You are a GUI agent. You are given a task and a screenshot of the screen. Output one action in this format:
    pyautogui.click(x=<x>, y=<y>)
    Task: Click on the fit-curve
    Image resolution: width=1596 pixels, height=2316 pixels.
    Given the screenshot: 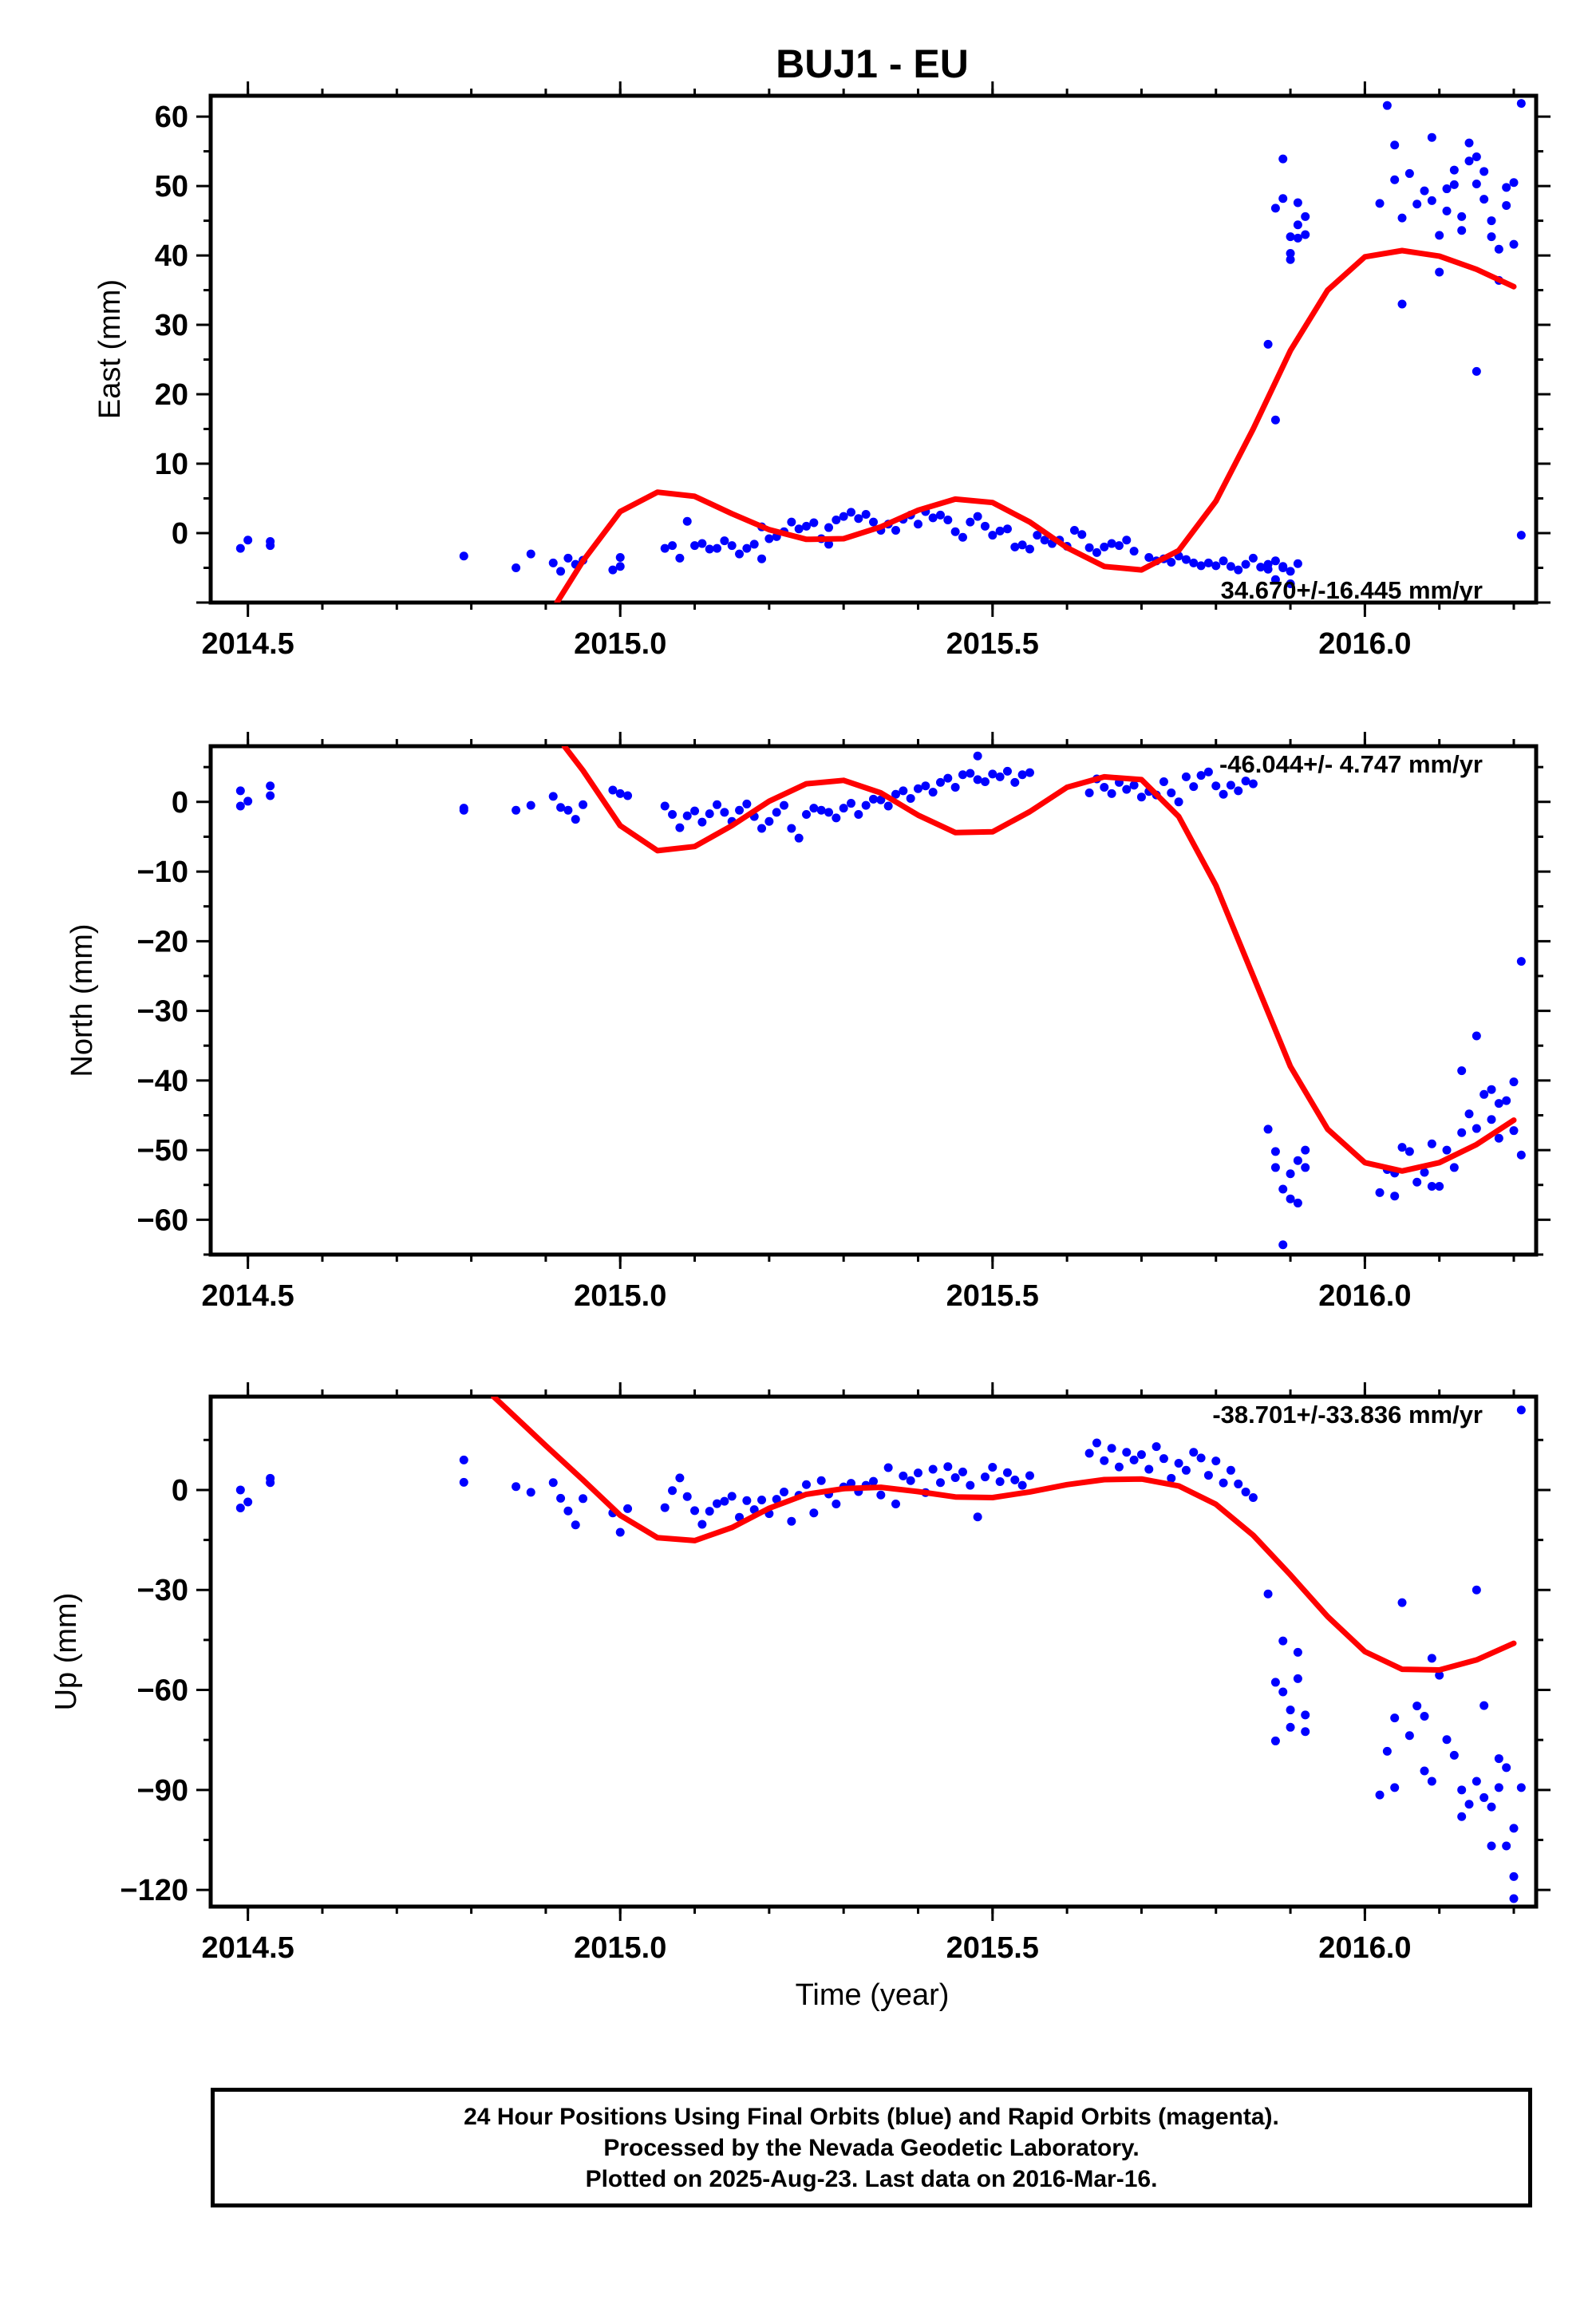 What is the action you would take?
    pyautogui.click(x=1039, y=960)
    